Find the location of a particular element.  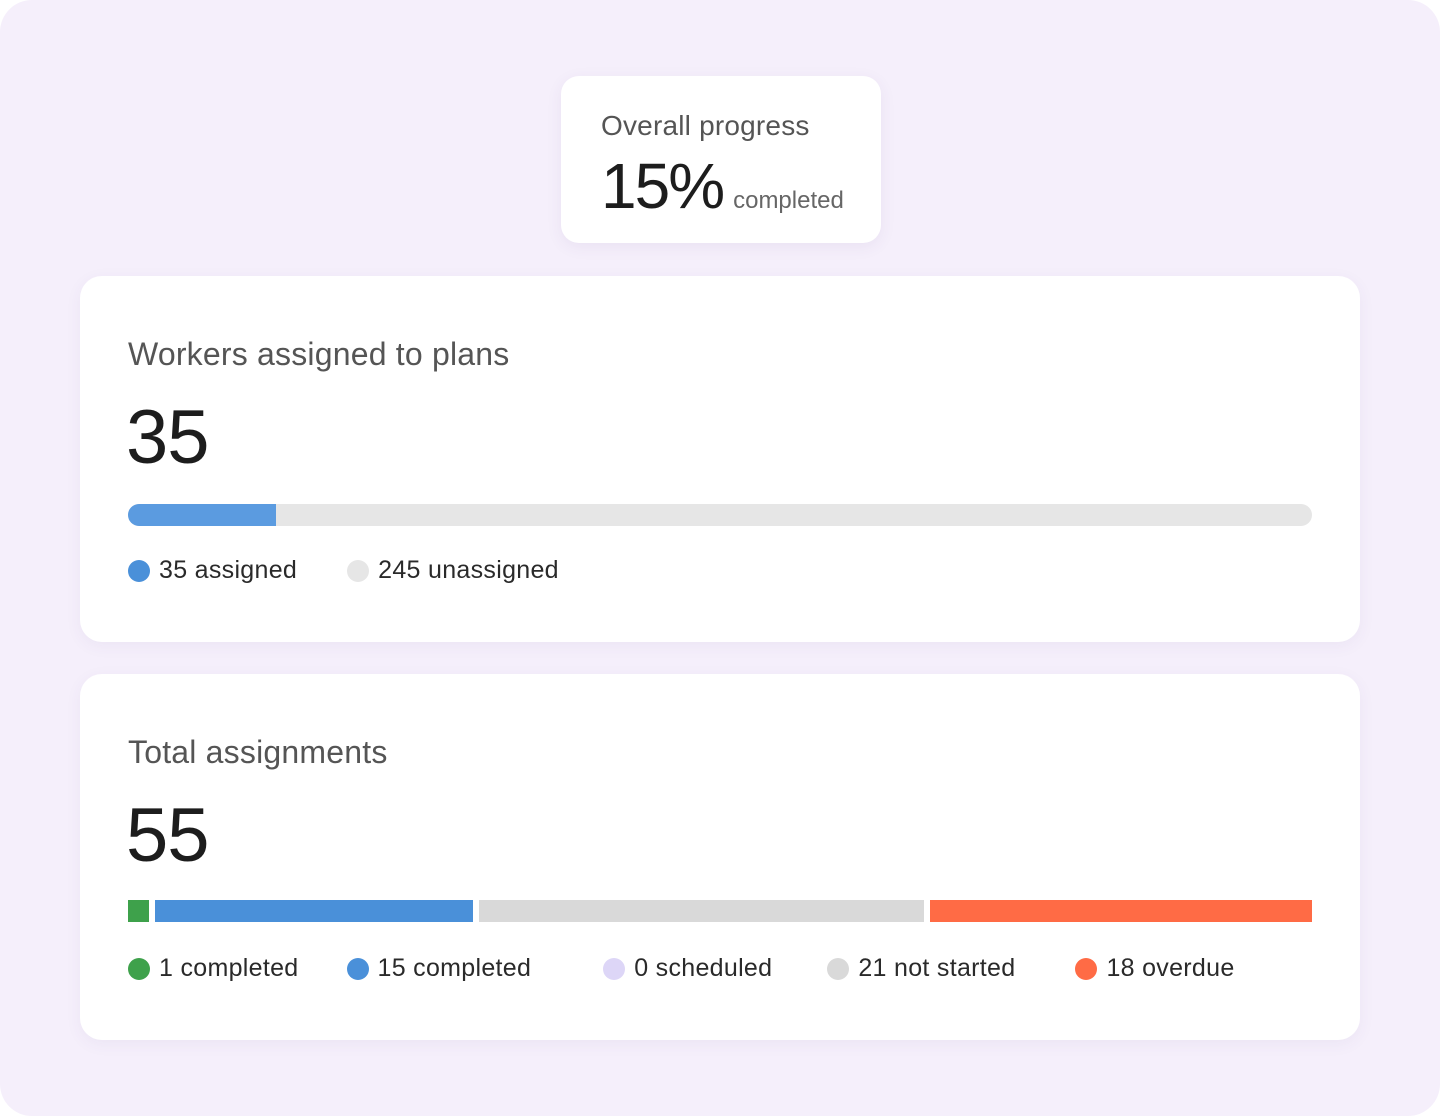

legend-item-assigned: 35 assigned is located at coordinates (212, 570).